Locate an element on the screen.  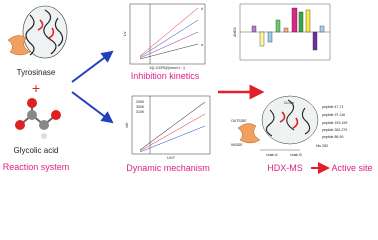
chain-label: chain B is located at coordinates (296, 155).